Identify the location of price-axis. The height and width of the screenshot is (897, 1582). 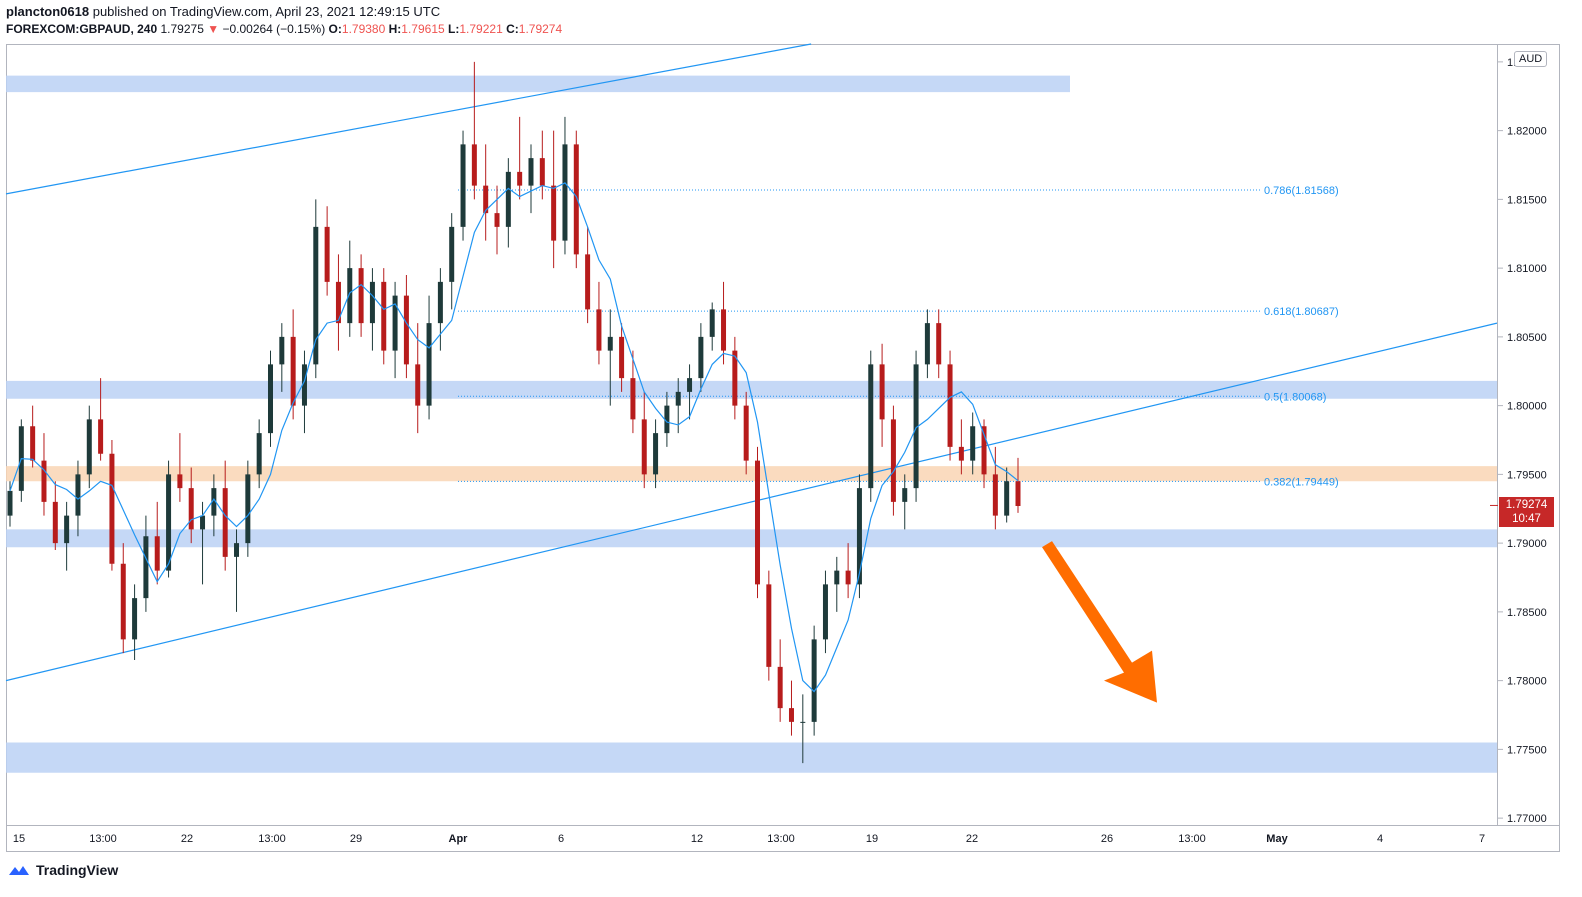
(1529, 435).